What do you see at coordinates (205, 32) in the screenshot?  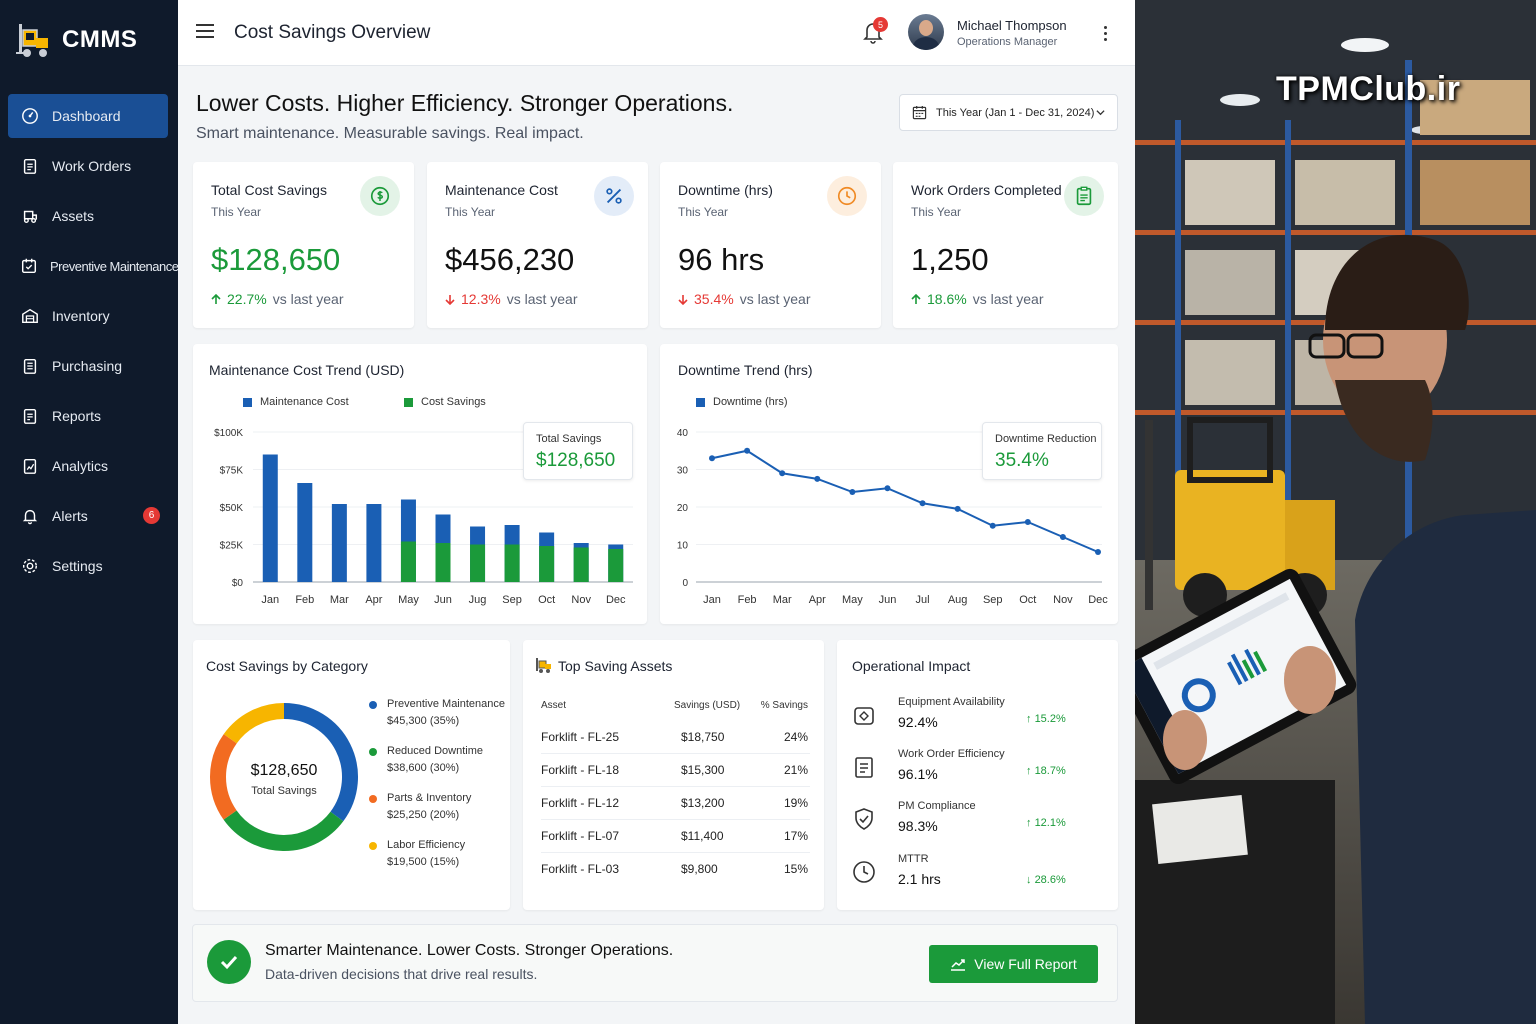 I see `hamburger-menu-icon` at bounding box center [205, 32].